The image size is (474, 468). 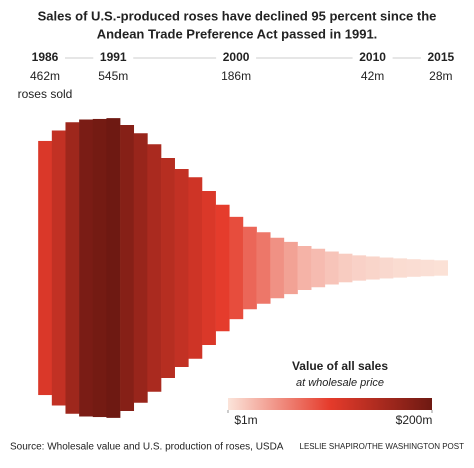 What do you see at coordinates (236, 76) in the screenshot?
I see `value-label: 186m` at bounding box center [236, 76].